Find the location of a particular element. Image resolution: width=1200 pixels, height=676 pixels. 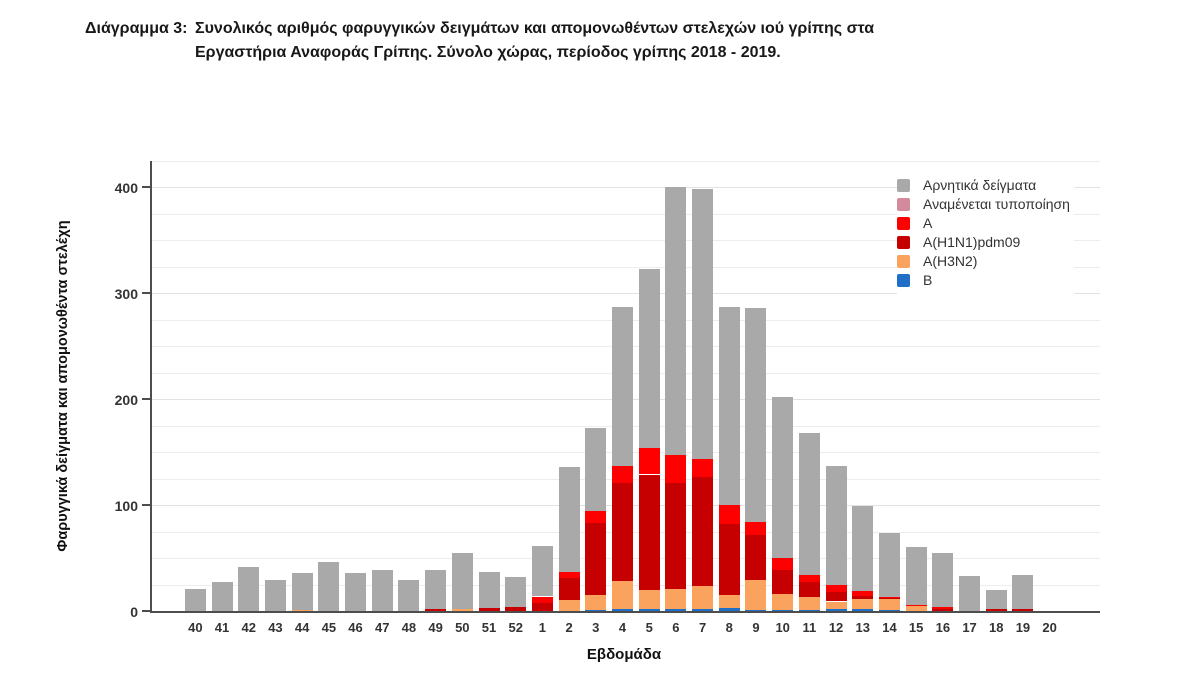

y-tick-label-200: 200 is located at coordinates (126, 400).